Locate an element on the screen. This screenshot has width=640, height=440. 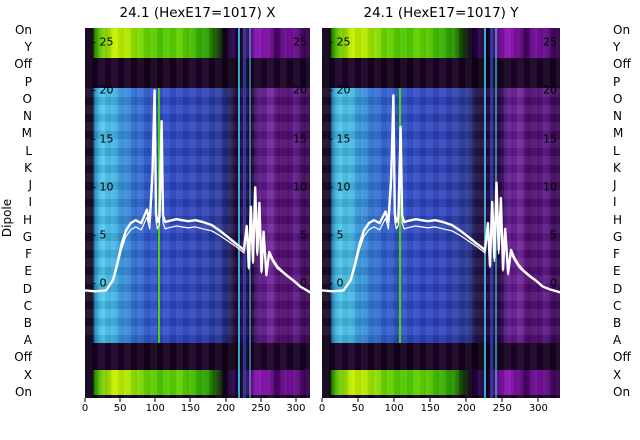
x-tick-label: 150 is located at coordinates (190, 408).